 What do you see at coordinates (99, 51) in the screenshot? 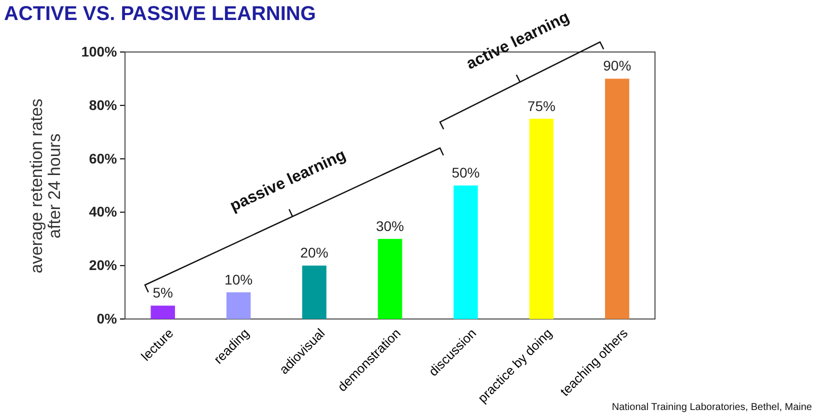
I see `y-tick-label: 100%` at bounding box center [99, 51].